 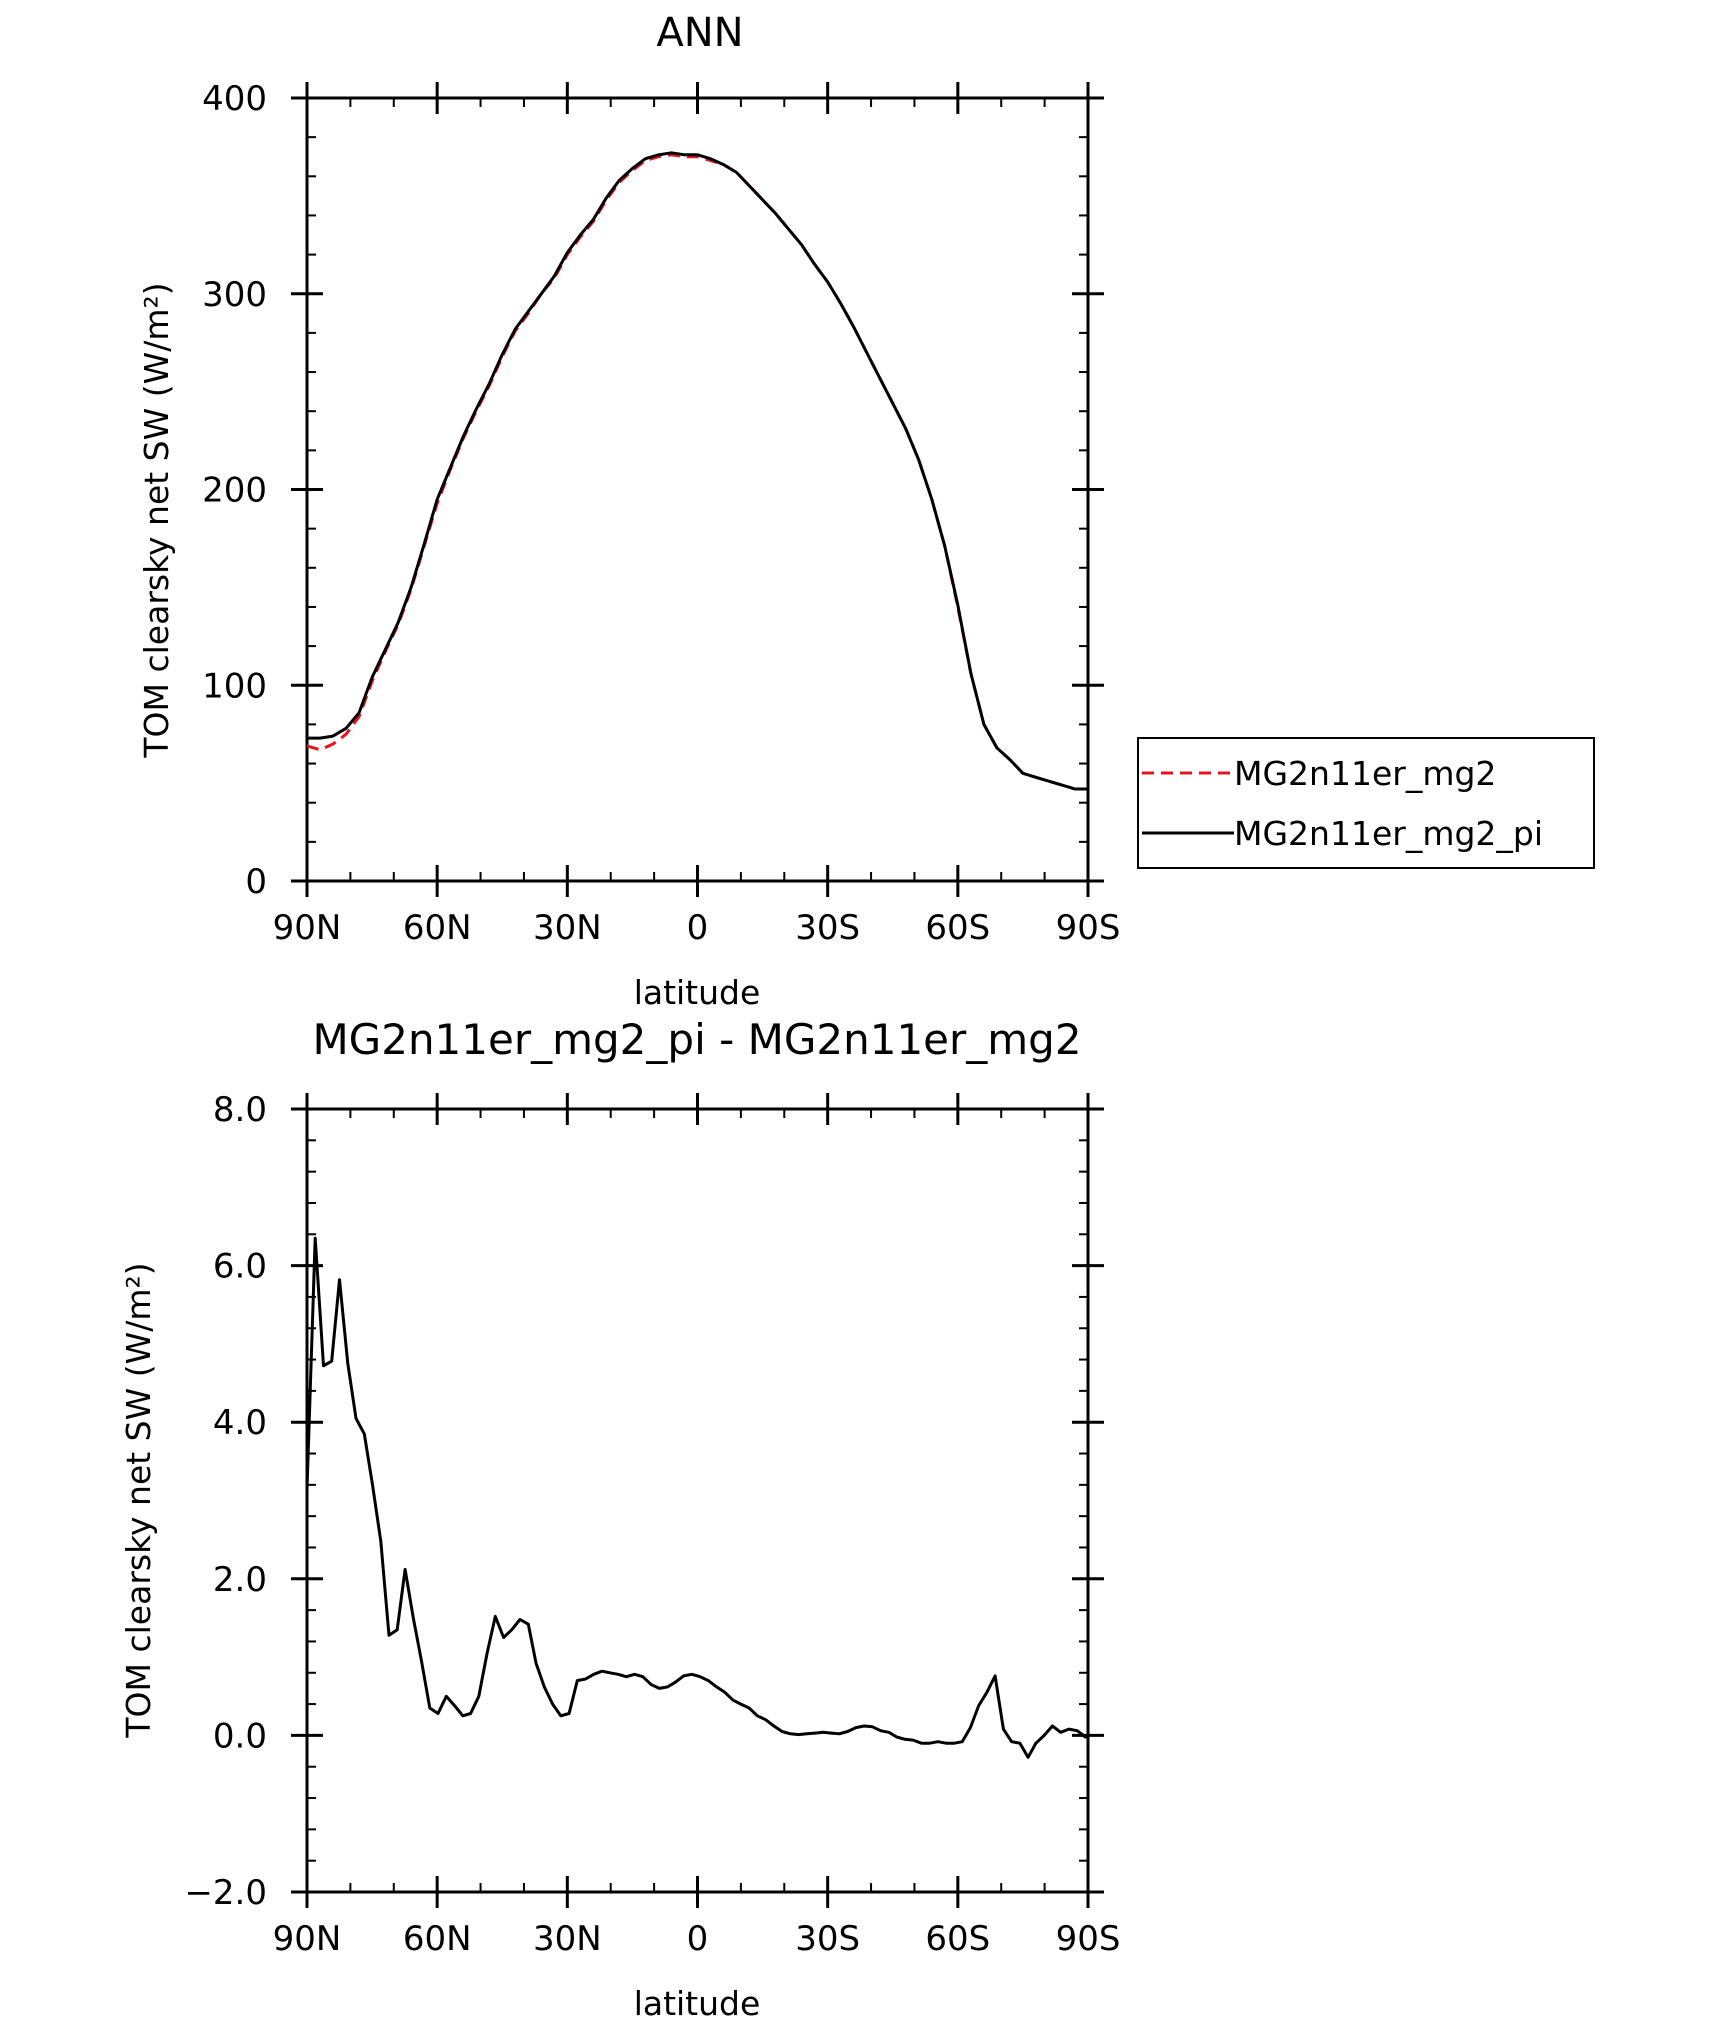 I want to click on series-line-mg2-pi, so click(x=697, y=471).